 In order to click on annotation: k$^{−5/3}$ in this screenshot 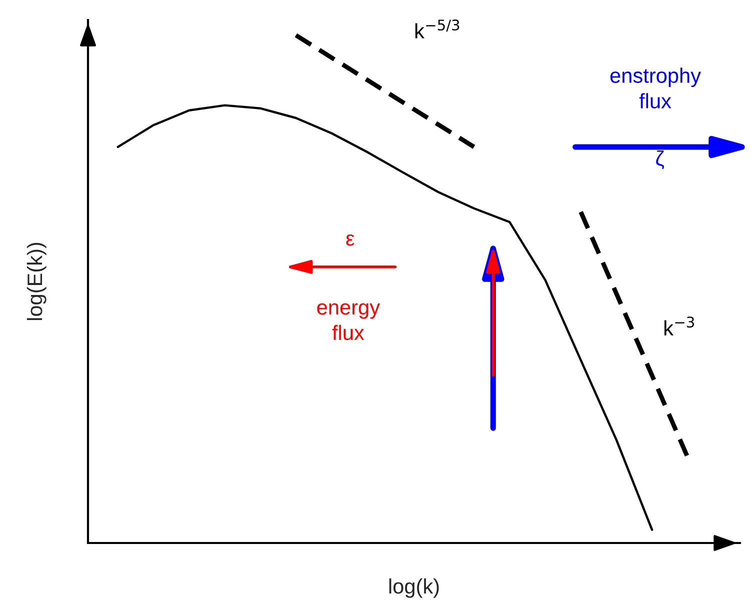, I will do `click(437, 29)`.